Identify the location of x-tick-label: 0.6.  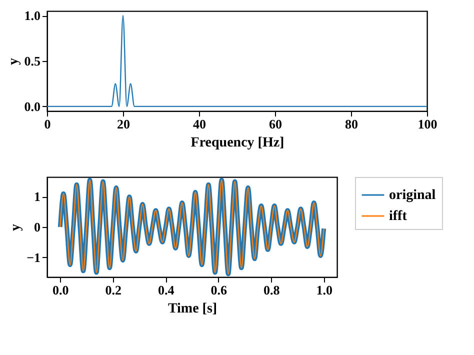
(219, 290).